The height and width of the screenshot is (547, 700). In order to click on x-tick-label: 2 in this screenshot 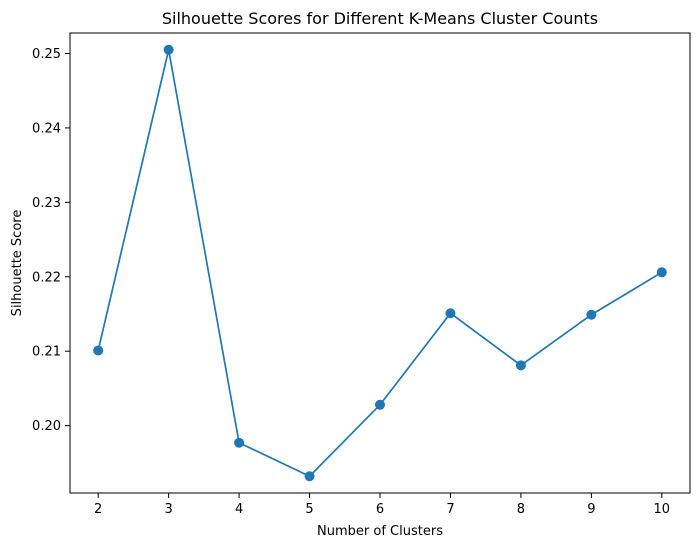, I will do `click(98, 509)`.